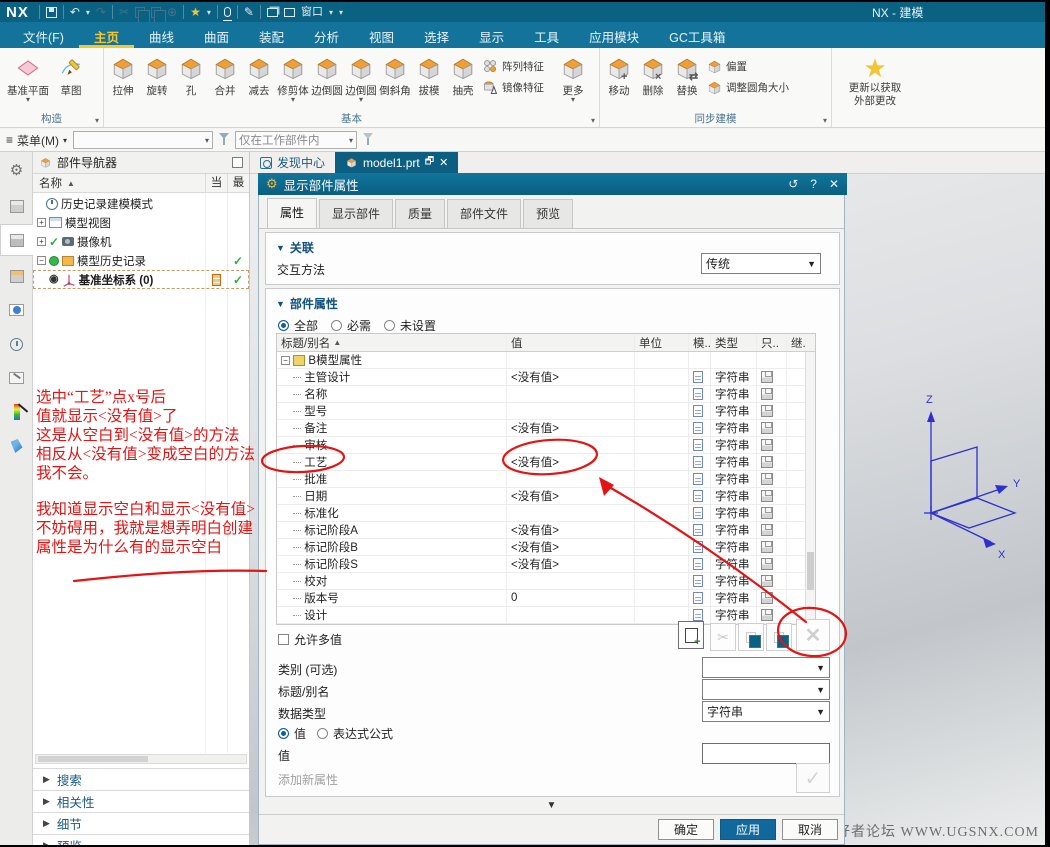 Image resolution: width=1050 pixels, height=847 pixels. Describe the element at coordinates (337, 325) in the screenshot. I see `radio-required` at that location.